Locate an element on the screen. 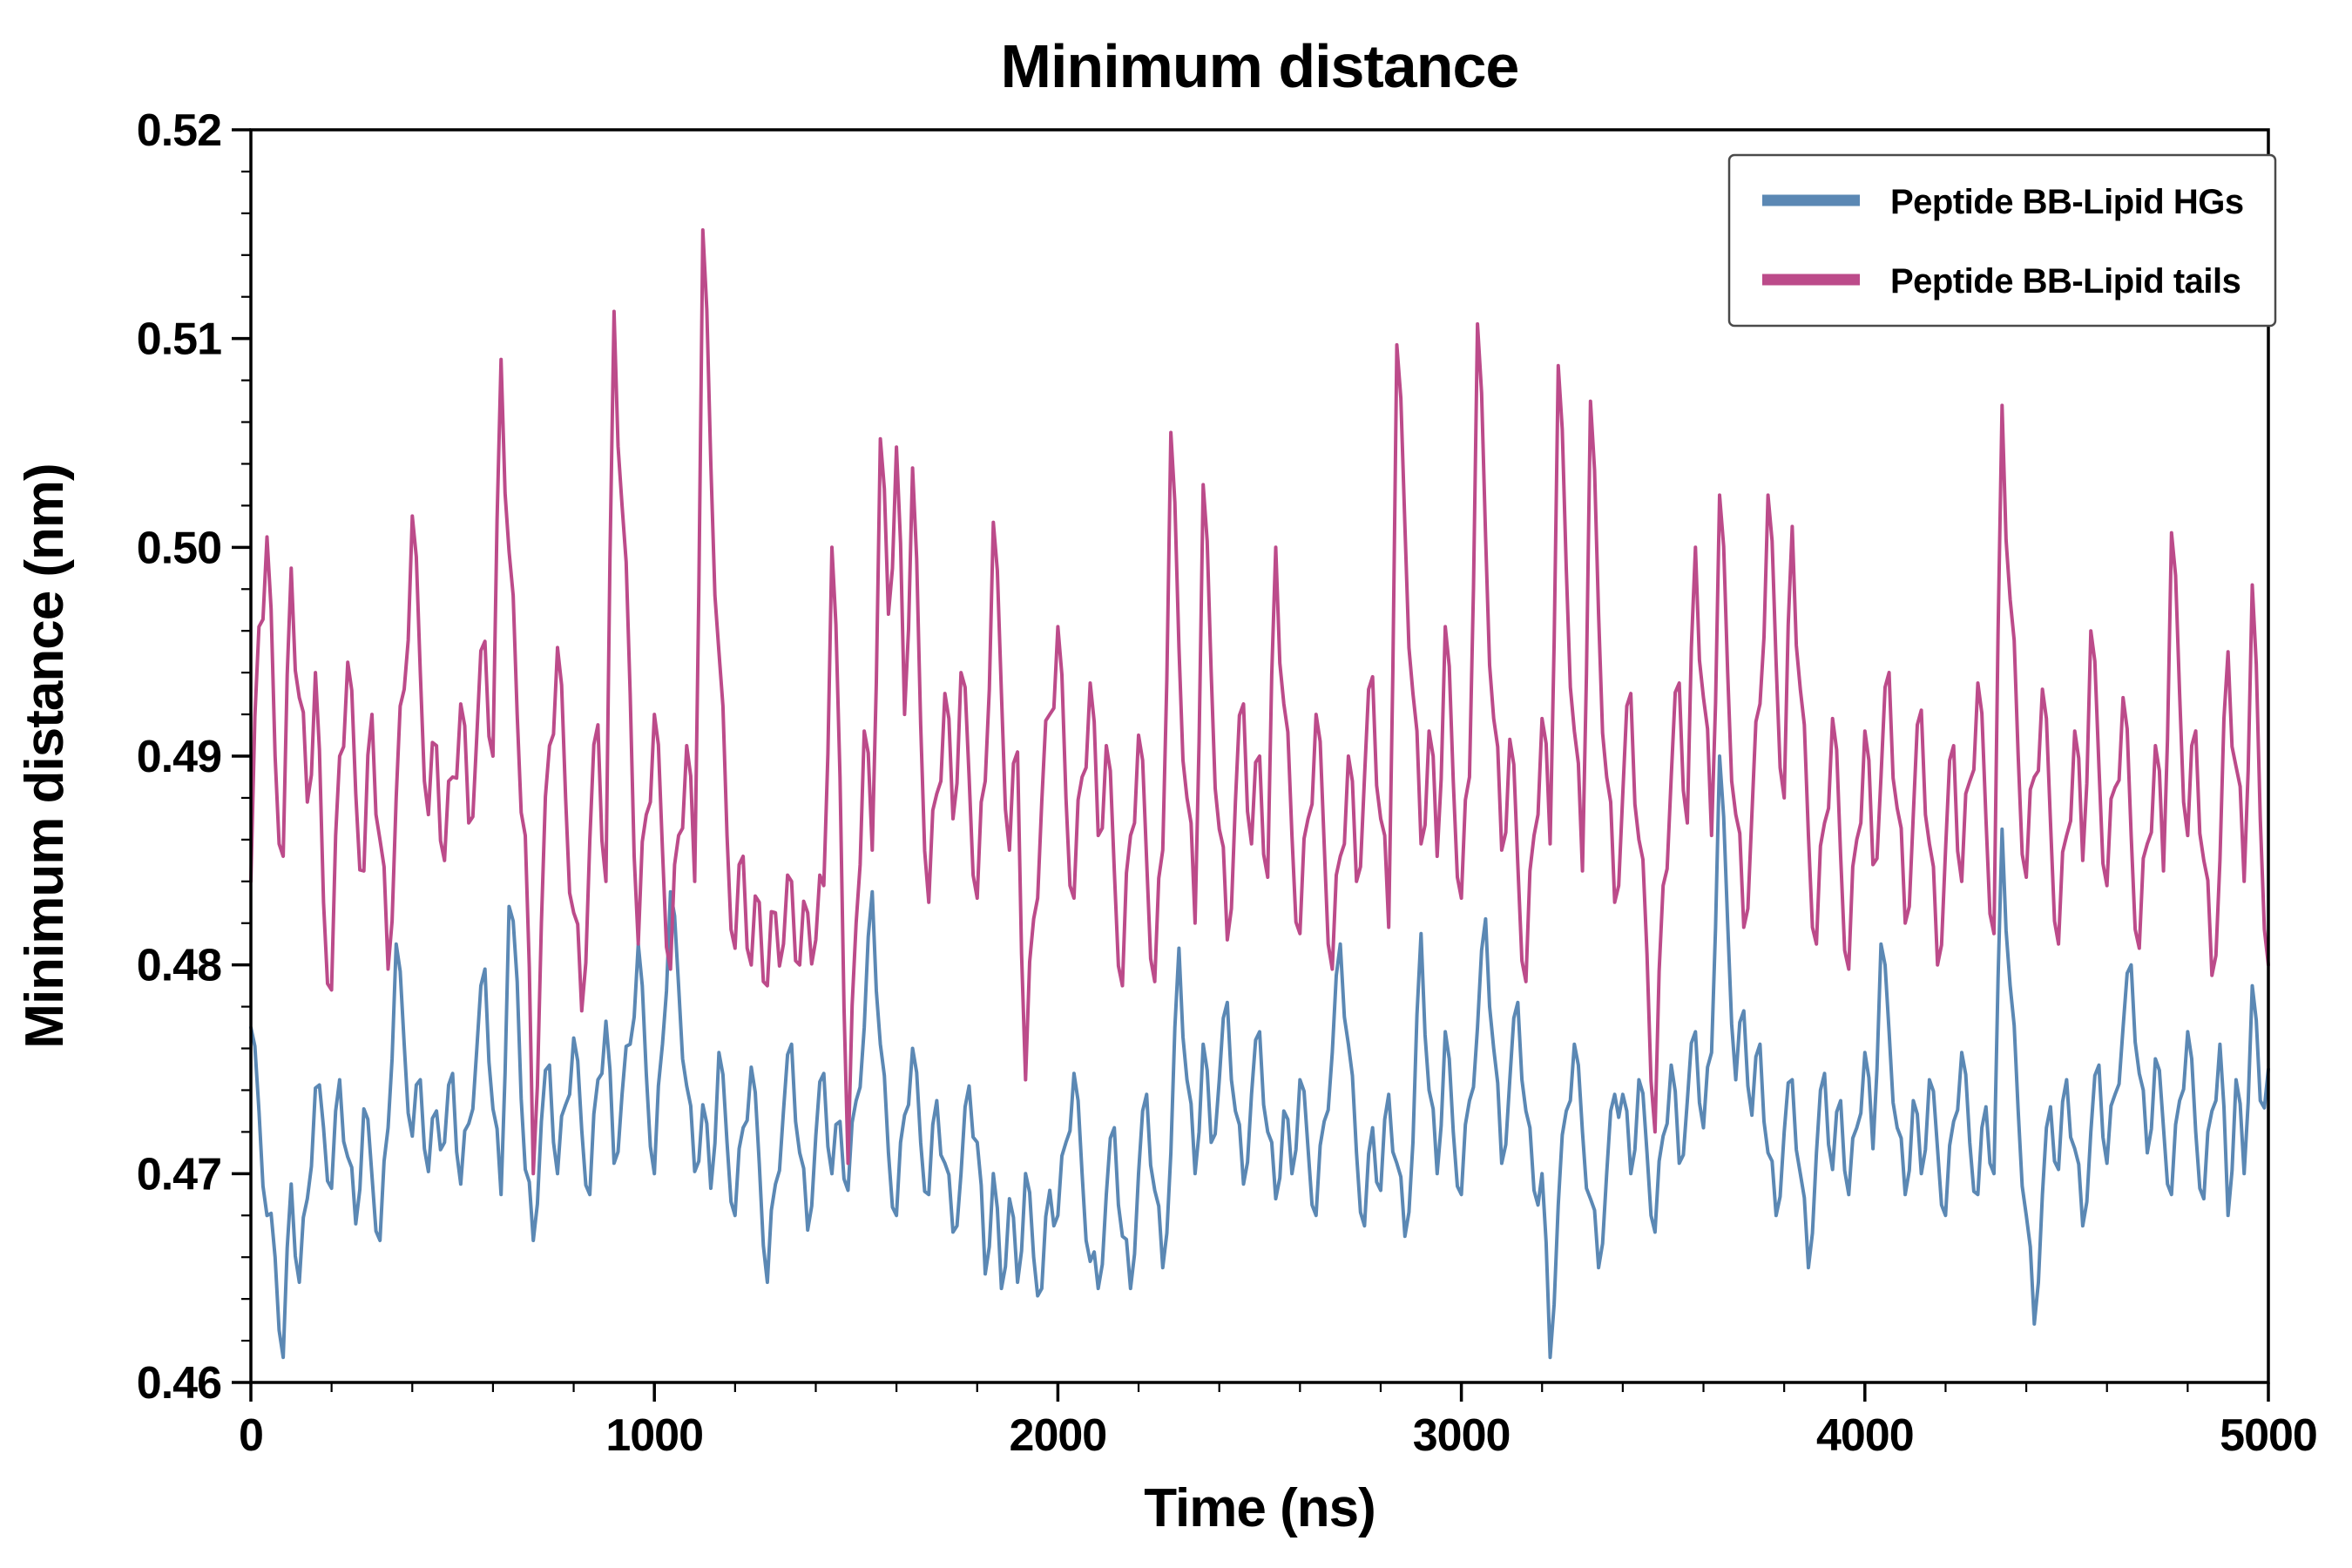 Image resolution: width=2352 pixels, height=1568 pixels. legend-box is located at coordinates (2002, 240).